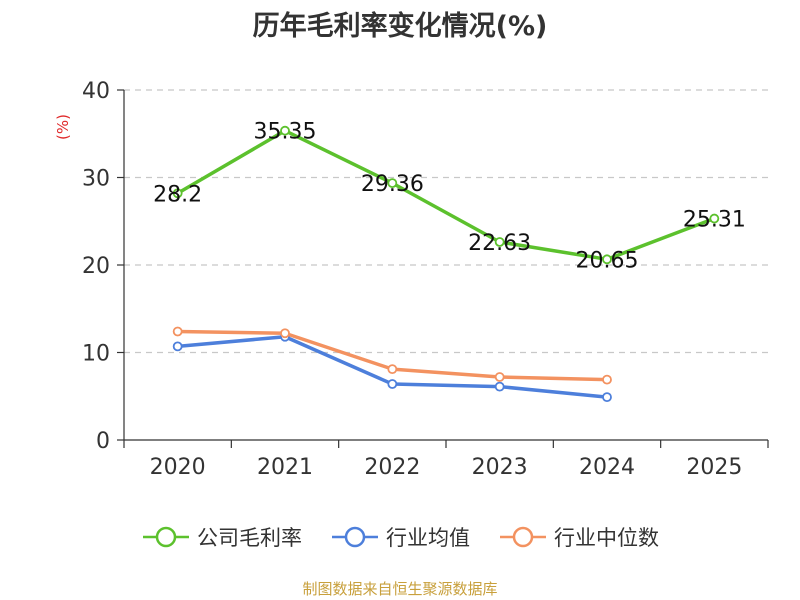  I want to click on data-label: 28.2, so click(177, 194).